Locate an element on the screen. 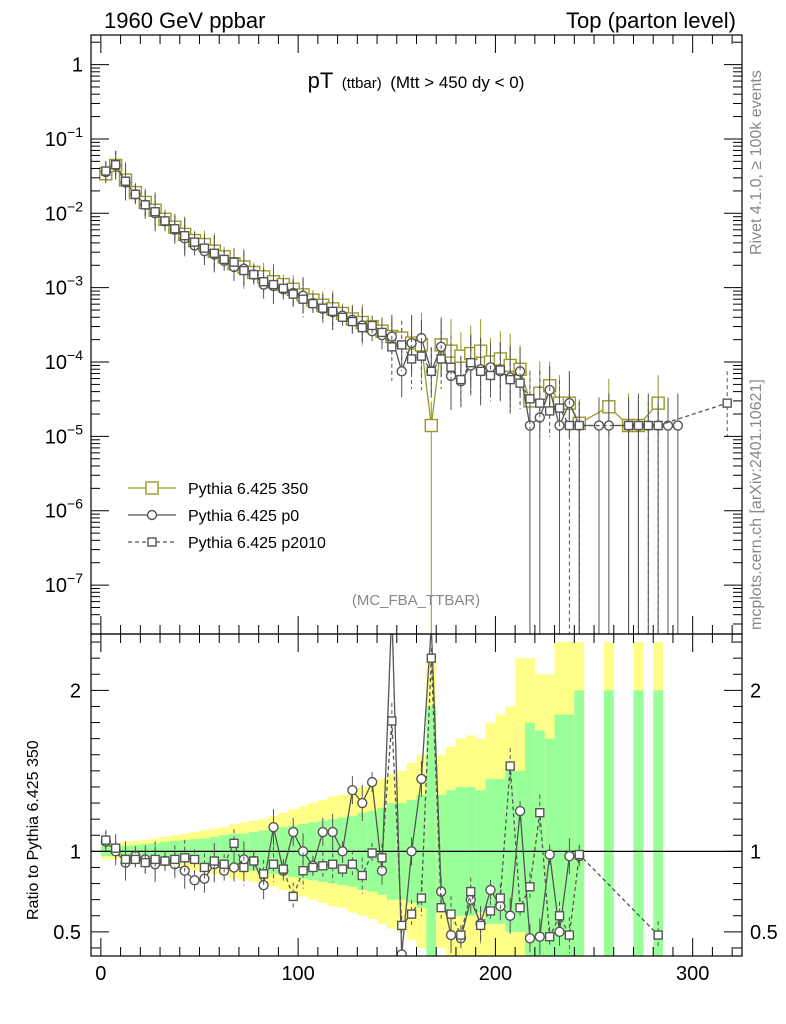 Image resolution: width=786 pixels, height=1024 pixels. title-sub2: (Mtt > 450 dy < 0) is located at coordinates (457, 82).